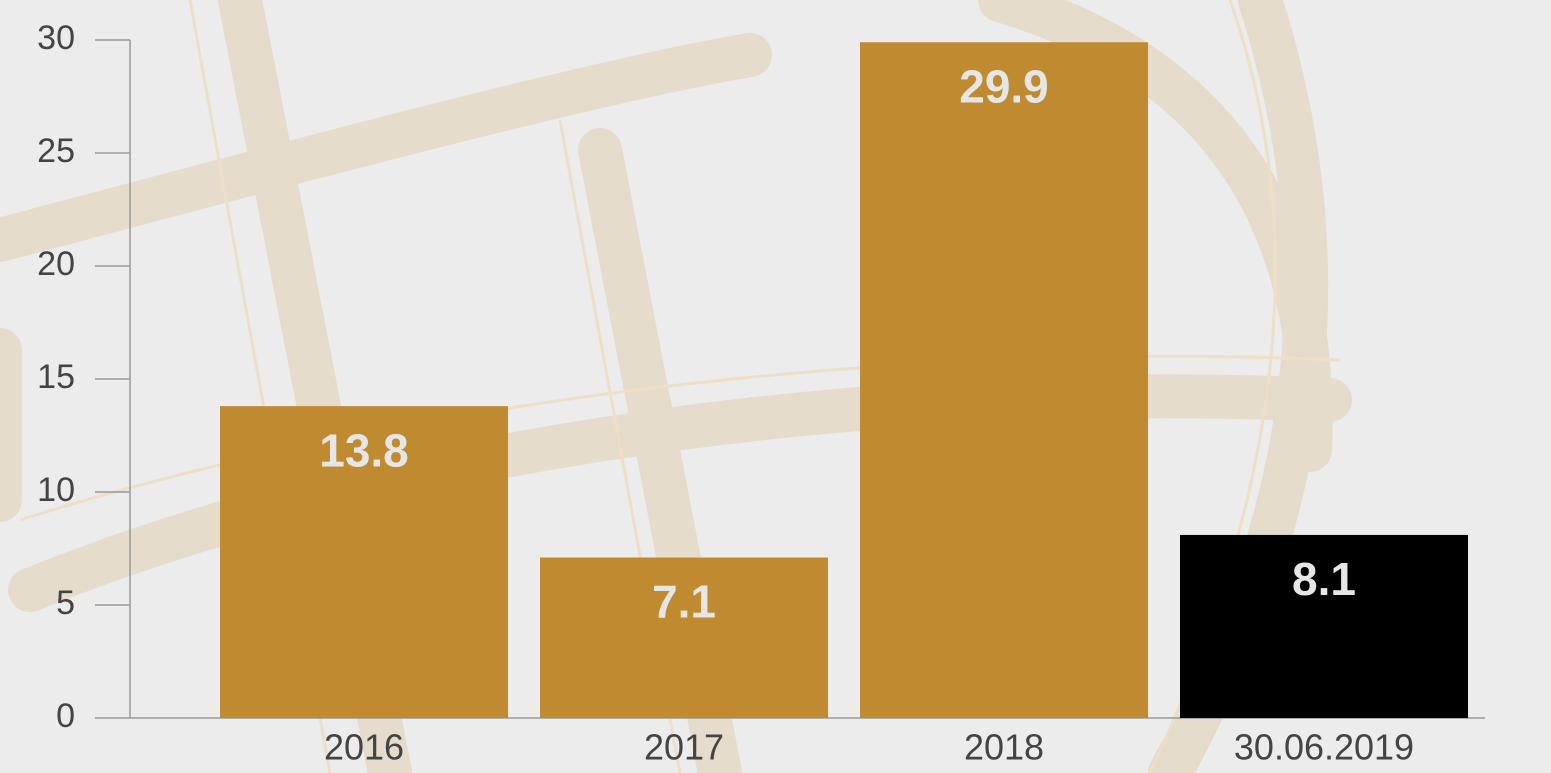 The width and height of the screenshot is (1551, 773). Describe the element at coordinates (684, 602) in the screenshot. I see `value-label: 7.1` at that location.